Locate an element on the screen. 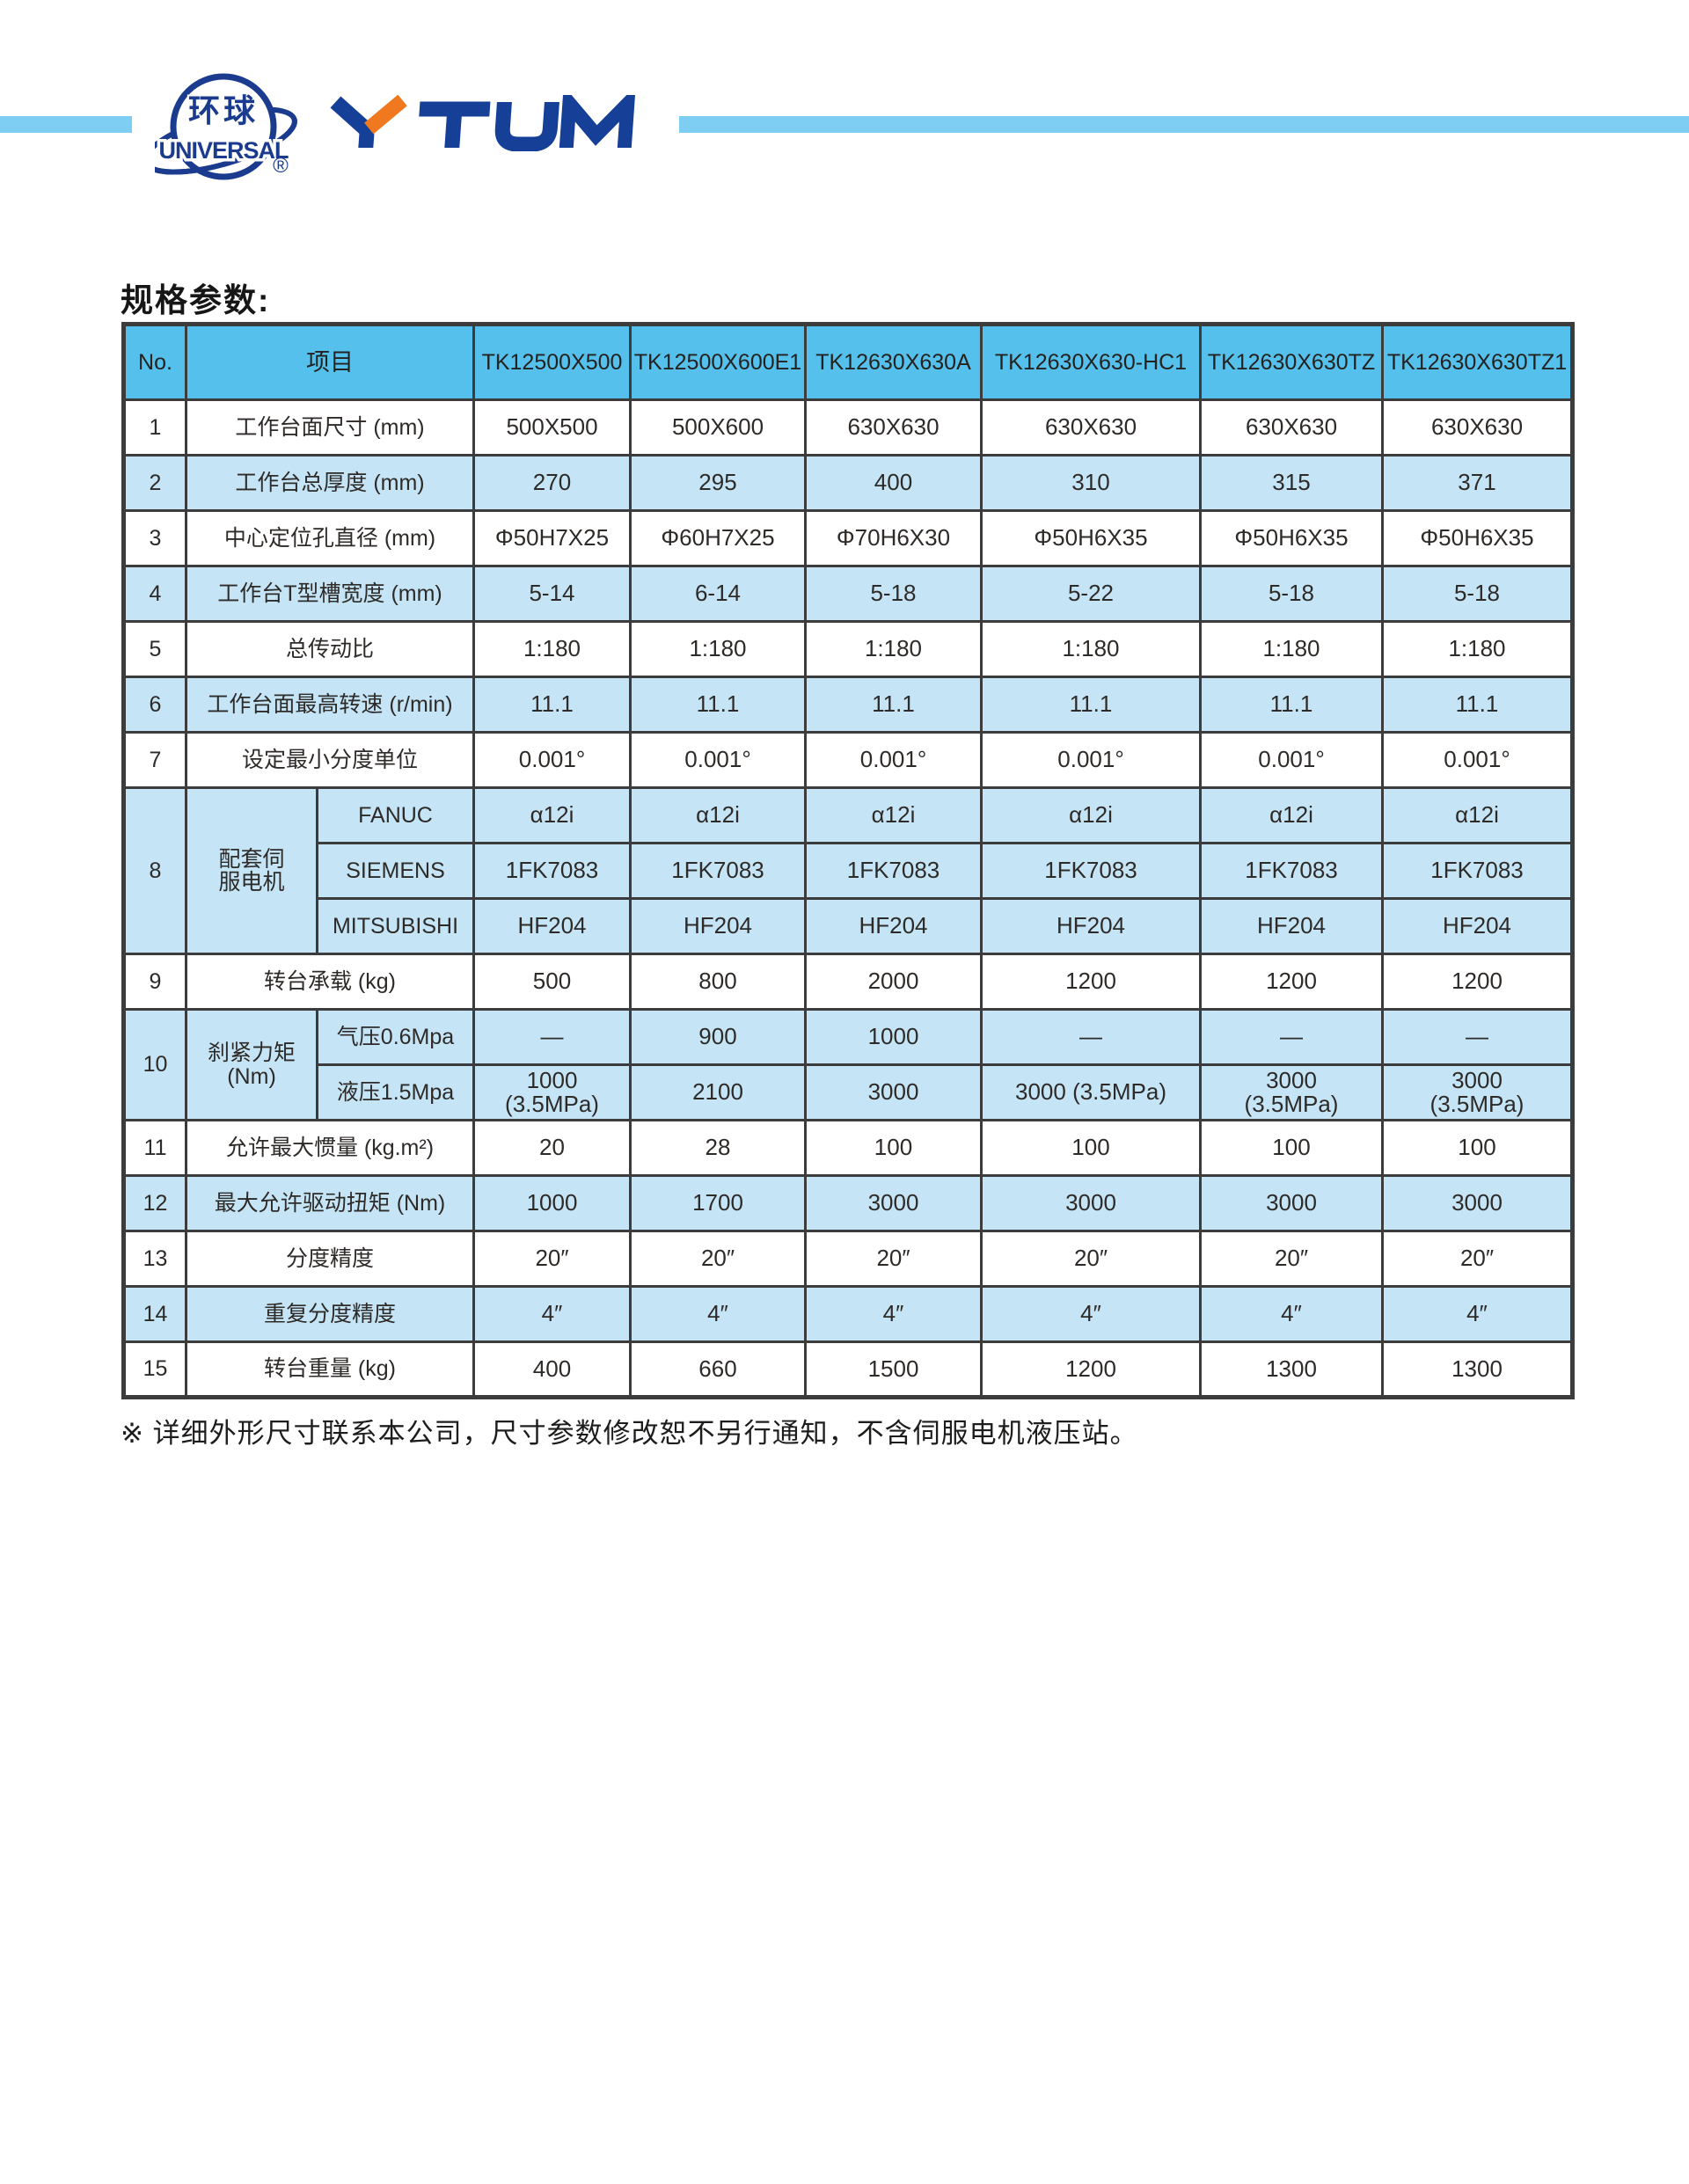  row-label: 工作台T型槽宽度 (mm) is located at coordinates (330, 594).